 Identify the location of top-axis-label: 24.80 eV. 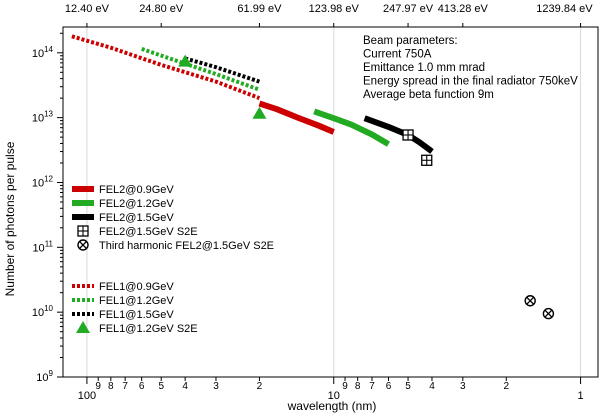
(161, 9).